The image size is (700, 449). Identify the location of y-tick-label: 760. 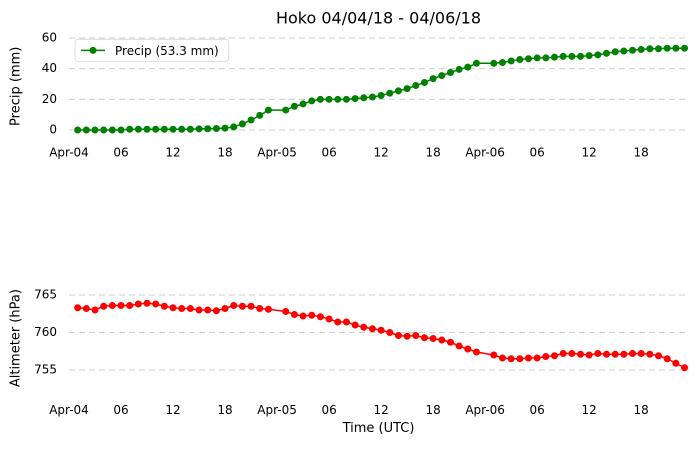
(45, 332).